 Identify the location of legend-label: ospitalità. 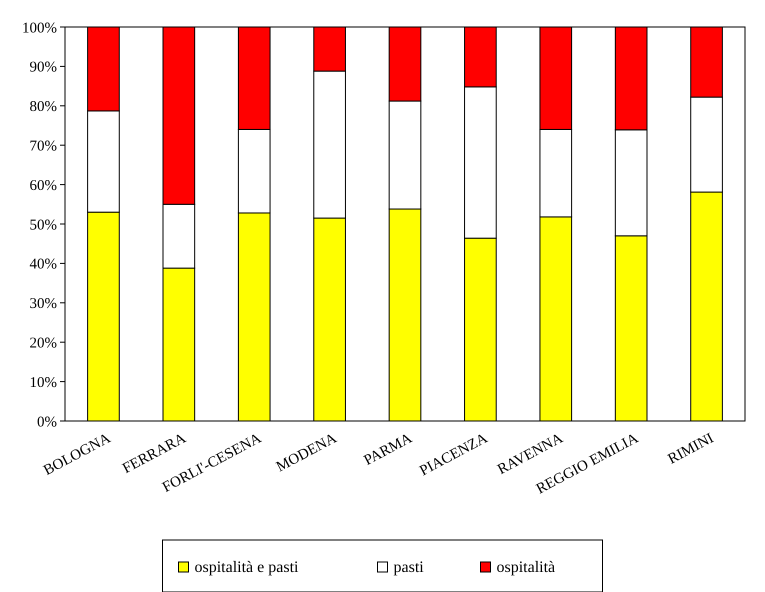
(526, 567).